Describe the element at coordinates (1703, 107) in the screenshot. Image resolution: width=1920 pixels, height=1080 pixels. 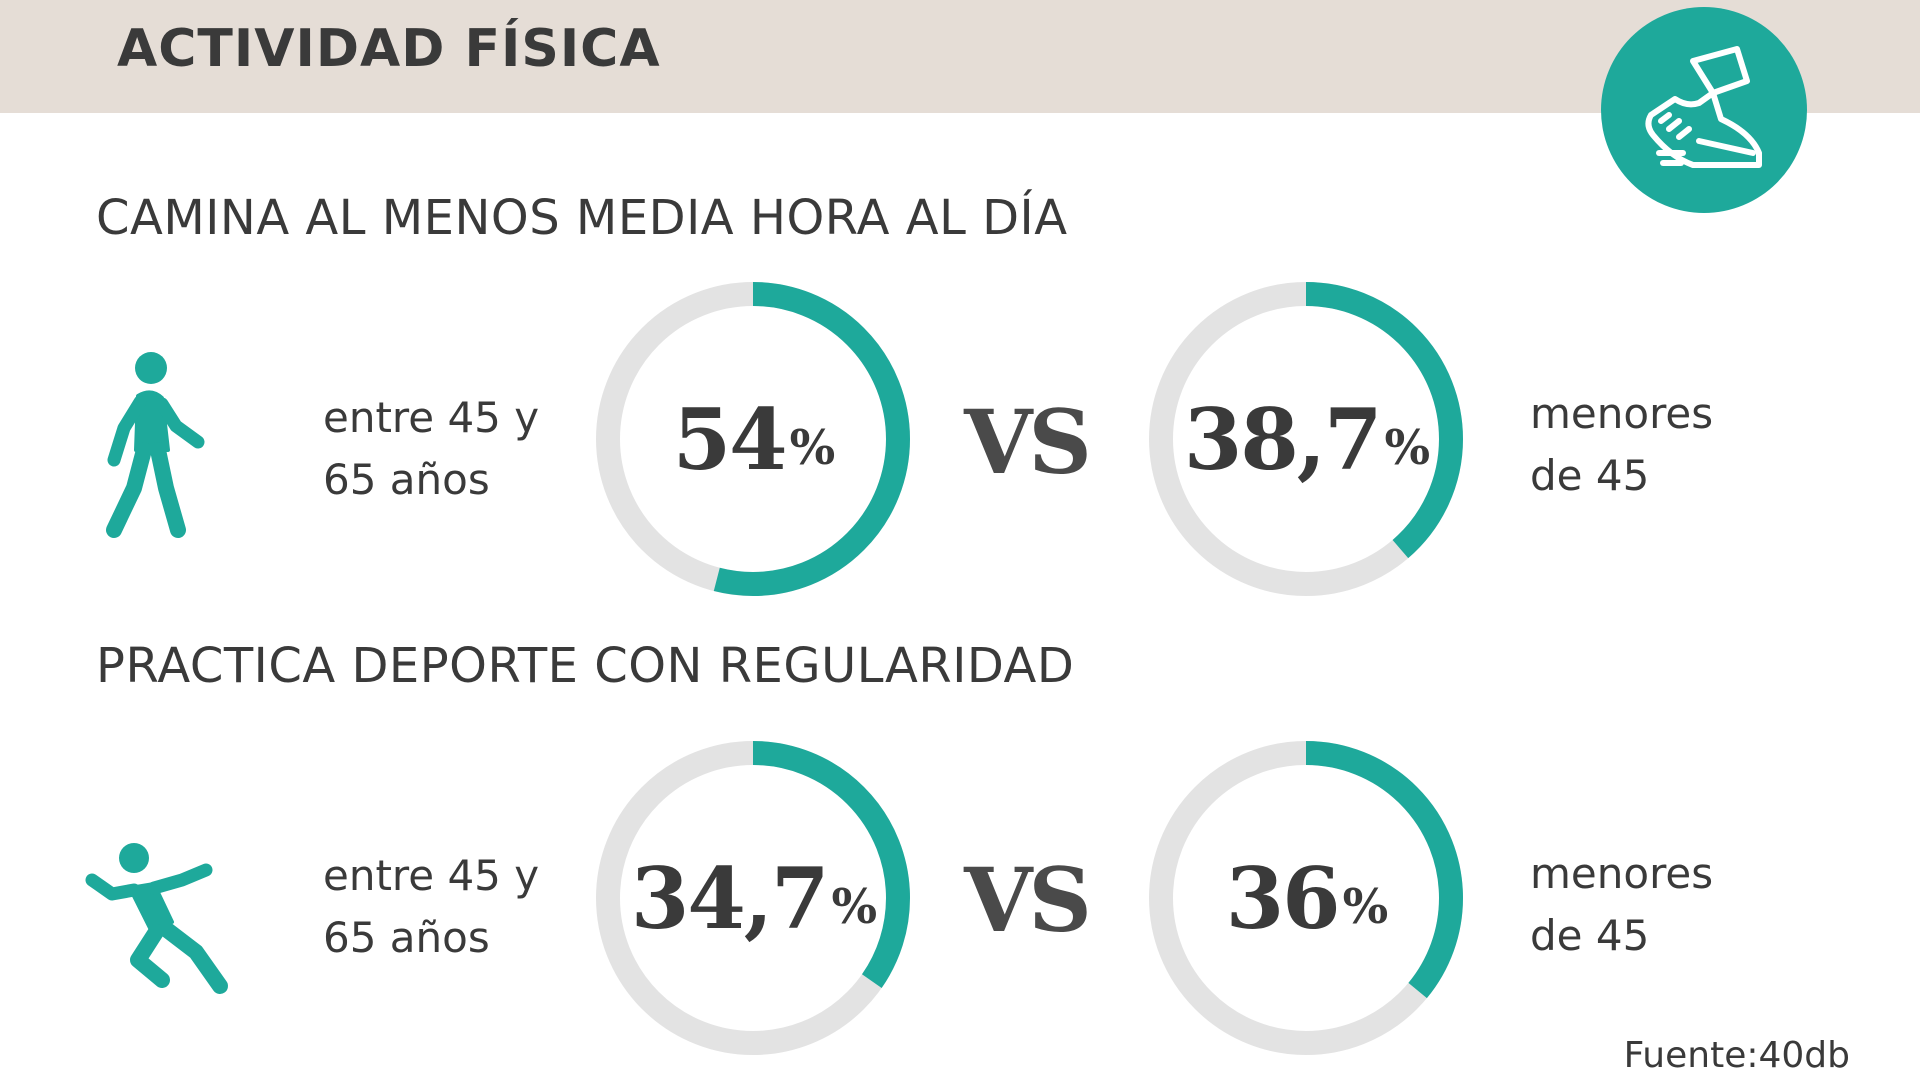
I see `shoe-icon` at that location.